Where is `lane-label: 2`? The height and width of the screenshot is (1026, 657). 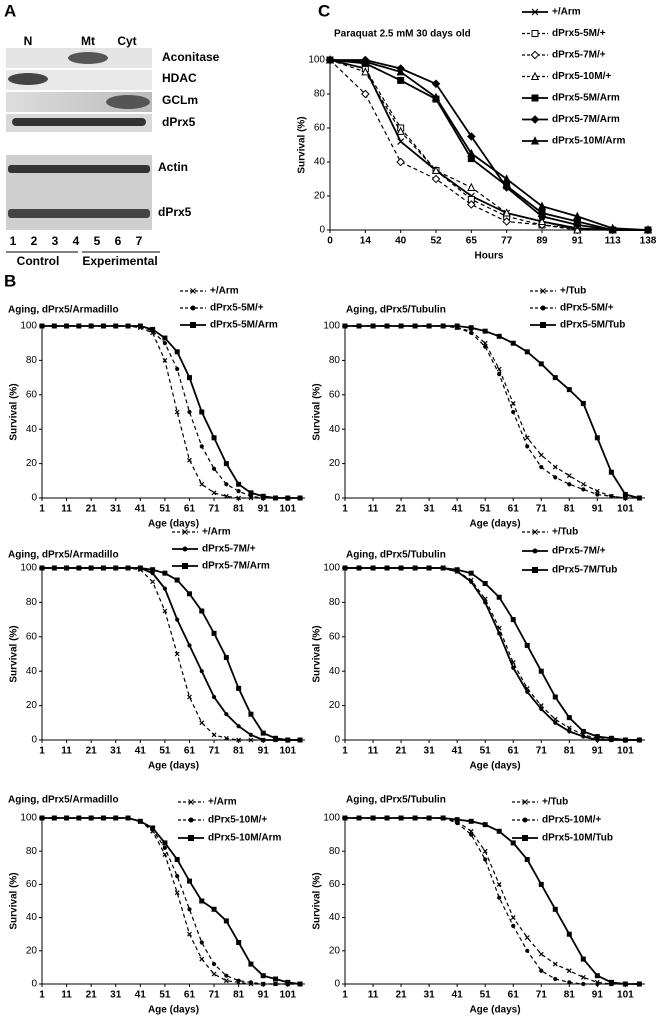 lane-label: 2 is located at coordinates (34, 241).